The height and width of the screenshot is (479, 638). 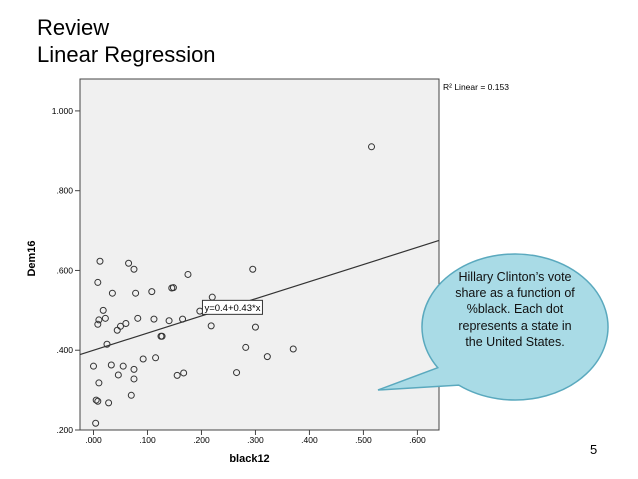 What do you see at coordinates (201, 440) in the screenshot?
I see `x-tick-label: .200` at bounding box center [201, 440].